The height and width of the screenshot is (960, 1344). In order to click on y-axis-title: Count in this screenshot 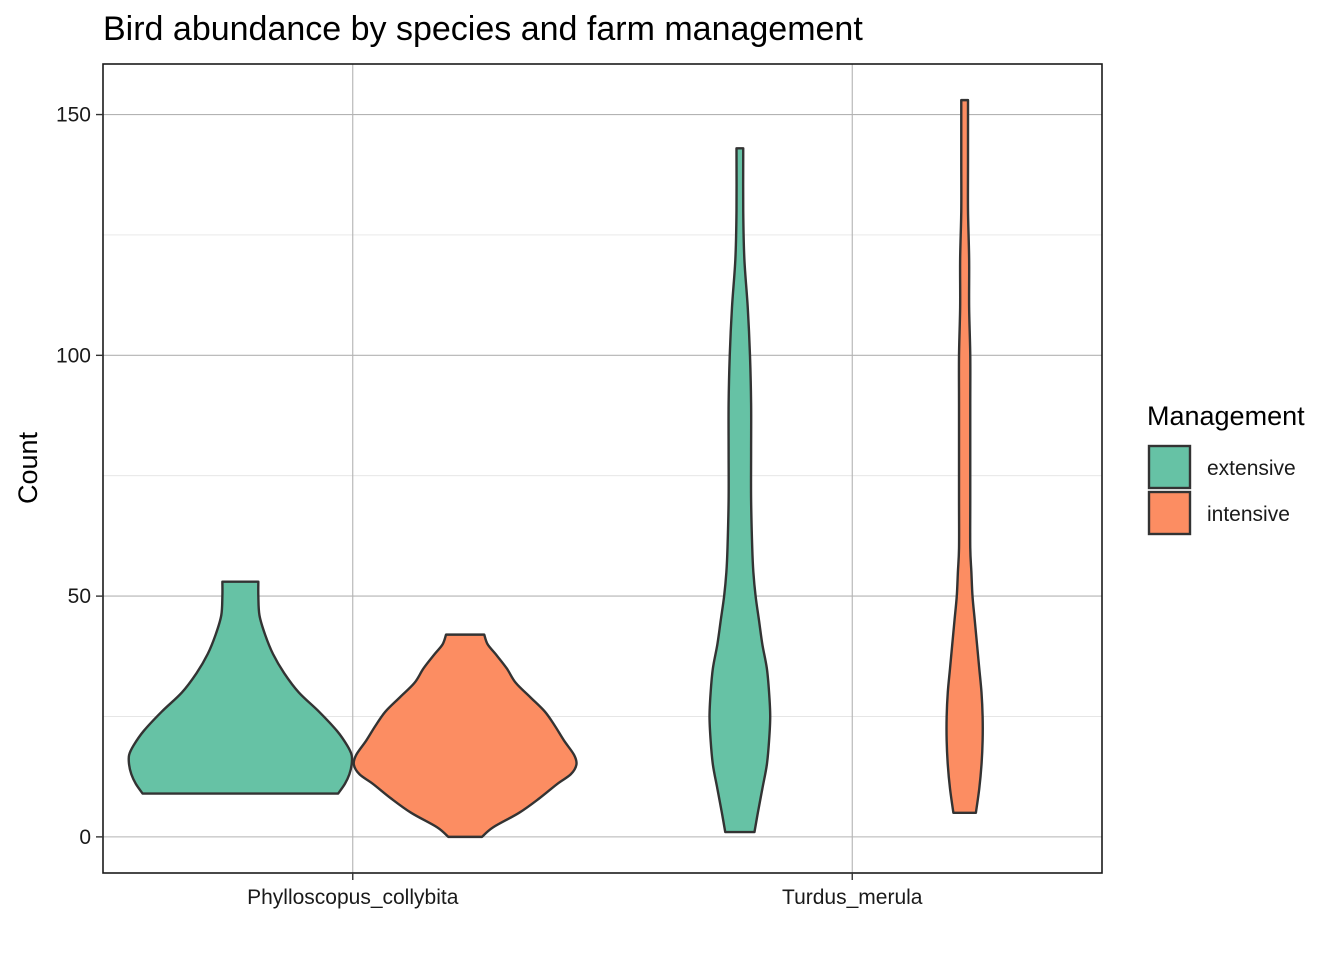, I will do `click(28, 467)`.